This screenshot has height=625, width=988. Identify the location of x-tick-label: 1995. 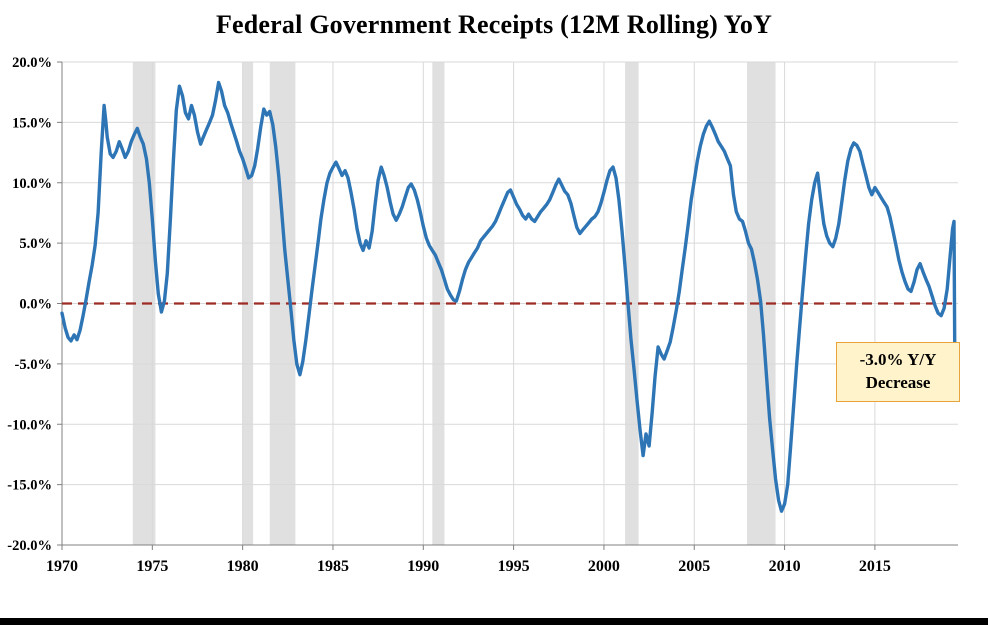
(514, 566).